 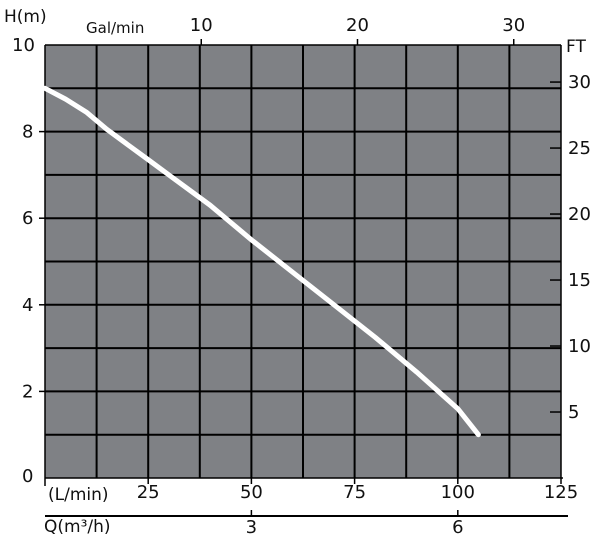 I want to click on right-tick-label: 5, so click(x=573, y=412).